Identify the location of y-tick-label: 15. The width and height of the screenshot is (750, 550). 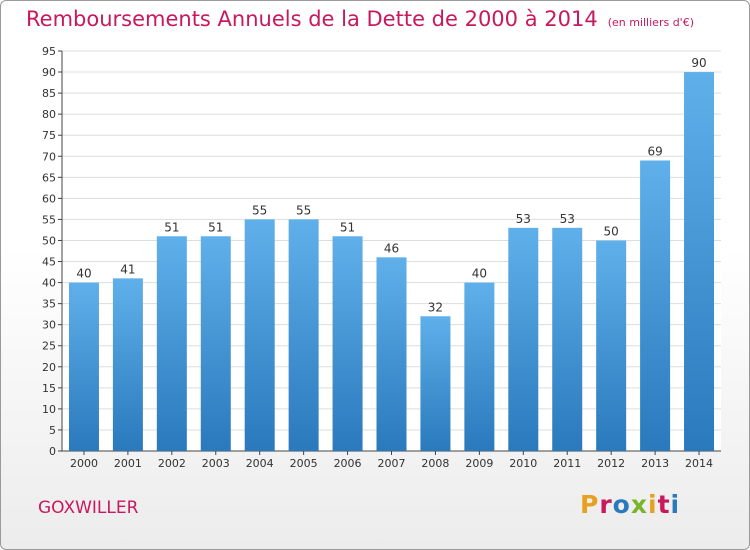
(49, 388).